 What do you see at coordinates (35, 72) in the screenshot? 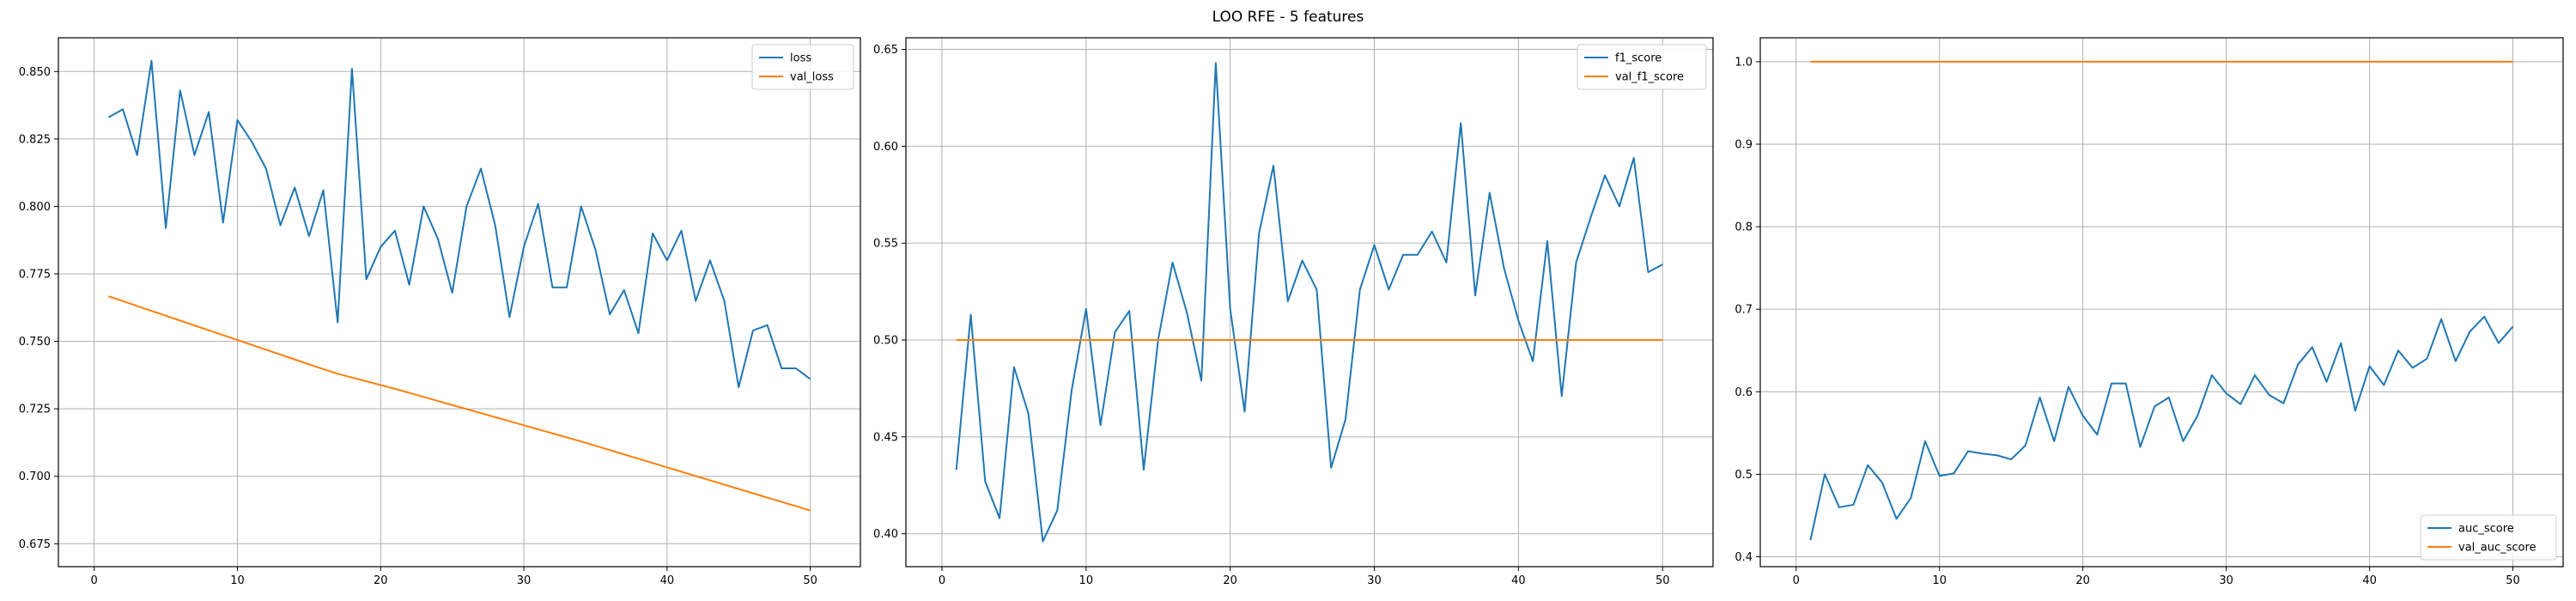
I see `y-tick-label: 0.850` at bounding box center [35, 72].